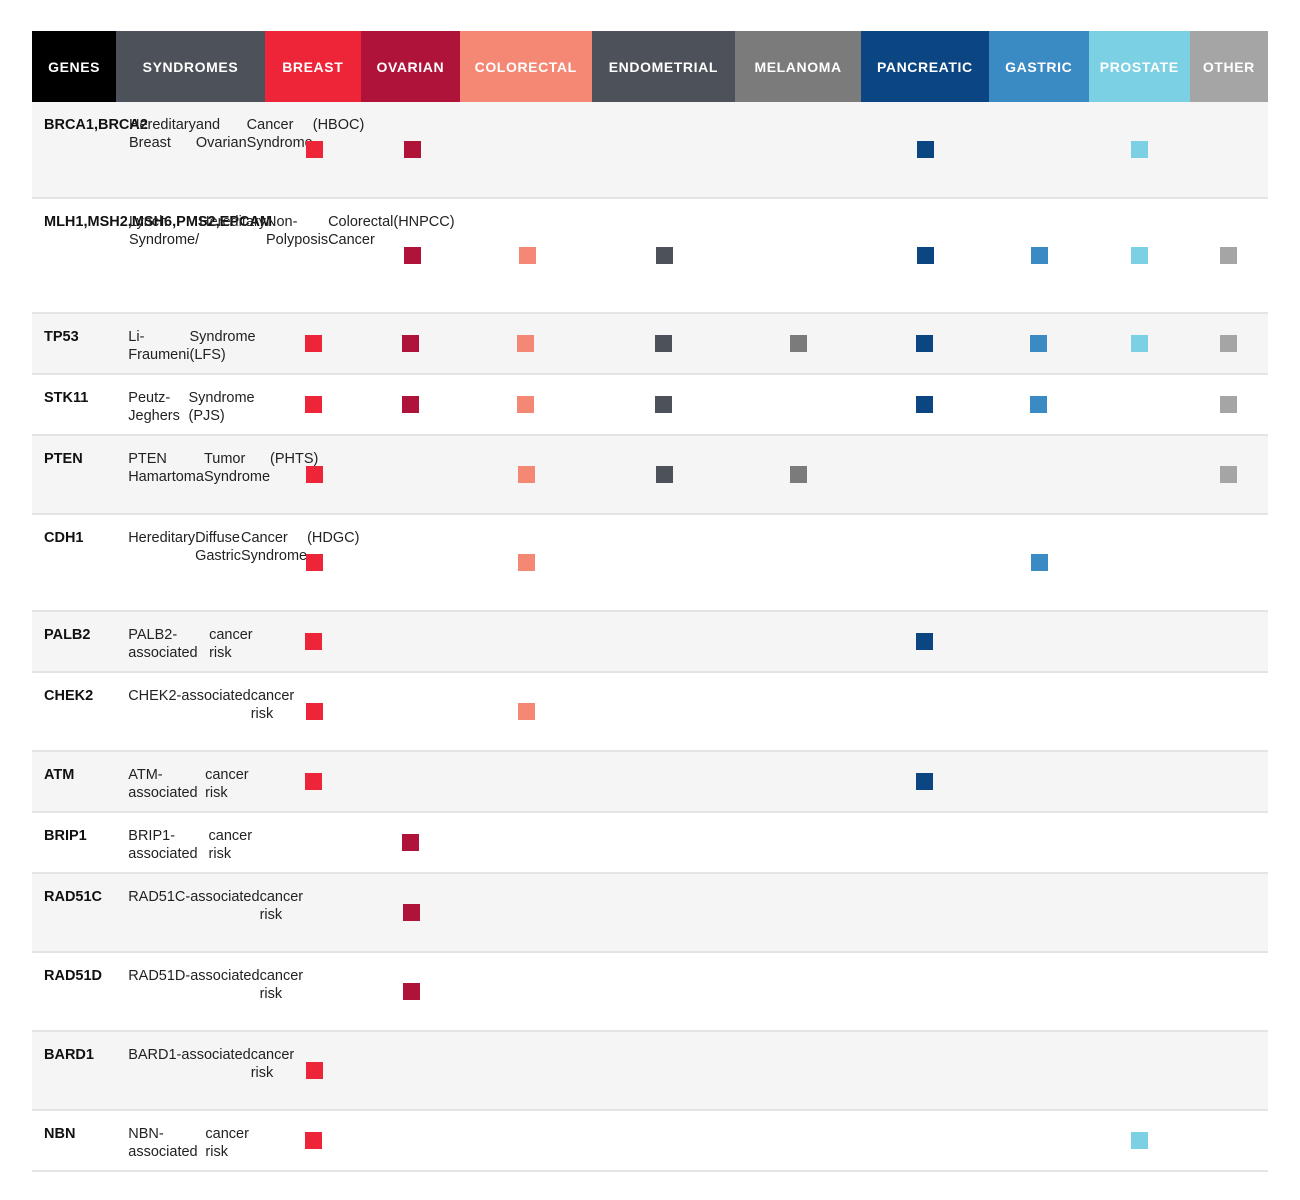  What do you see at coordinates (211, 1064) in the screenshot?
I see `syndrome-cell: BARD1- associated cancer risk` at bounding box center [211, 1064].